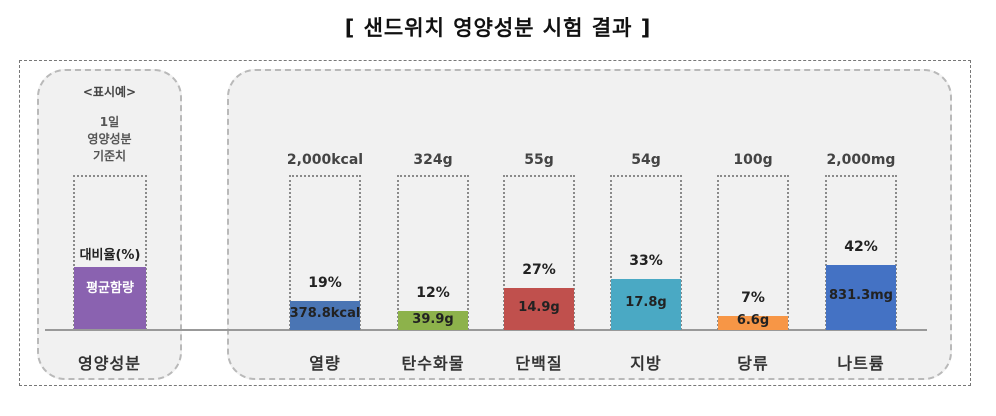 This screenshot has height=416, width=996. I want to click on daily-standard-label: 54g, so click(646, 160).